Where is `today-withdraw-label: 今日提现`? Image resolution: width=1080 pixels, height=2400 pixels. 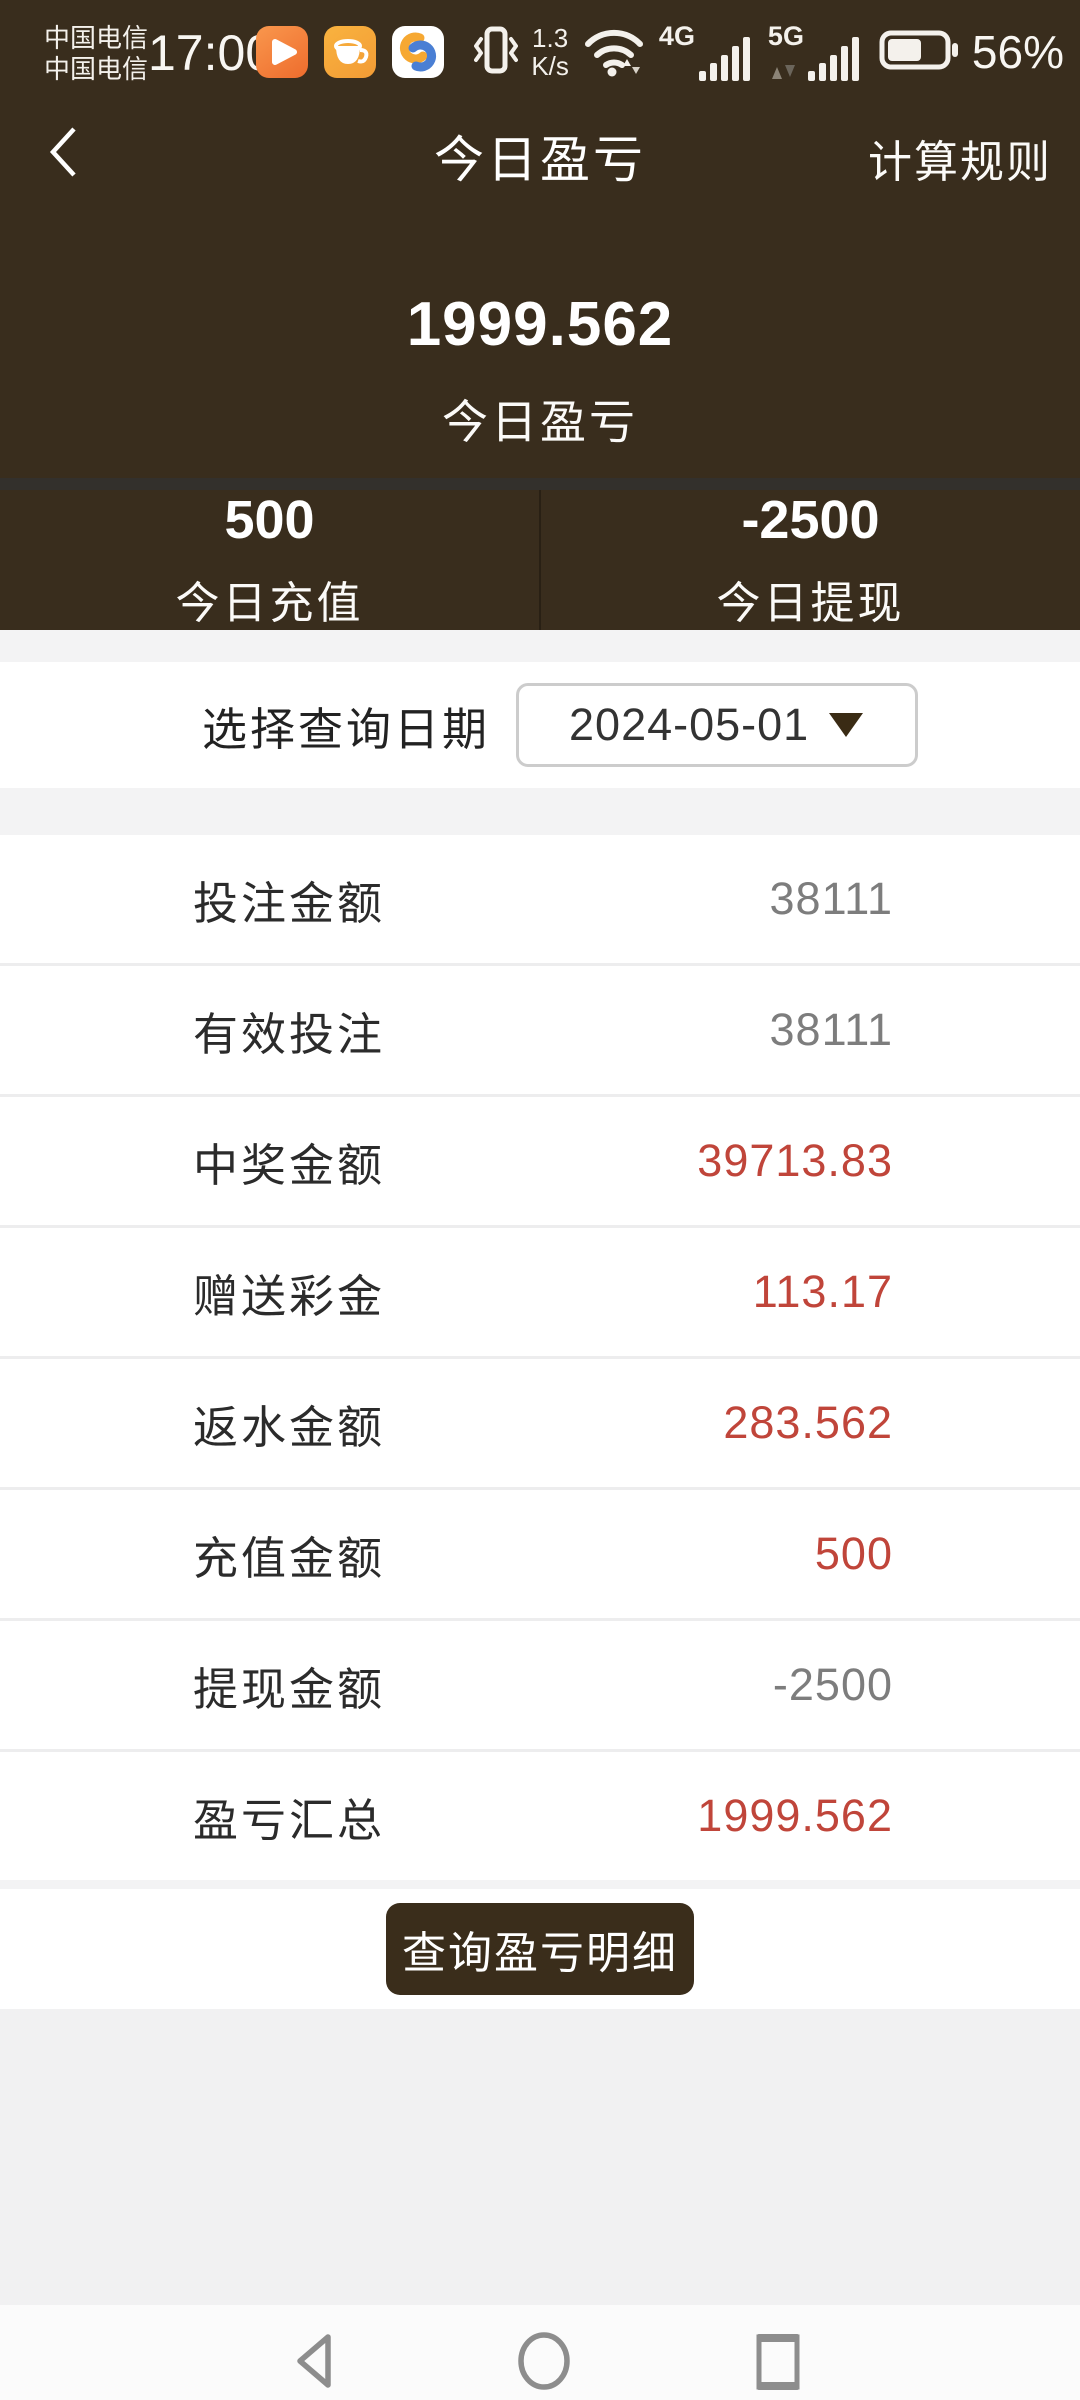 today-withdraw-label: 今日提现 is located at coordinates (810, 603).